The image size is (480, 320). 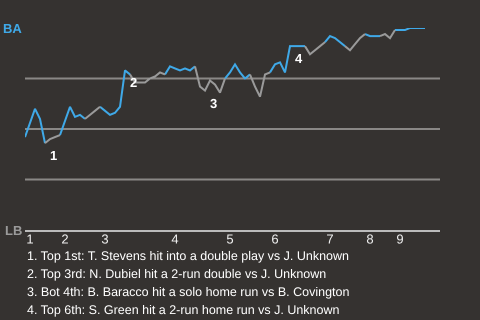 What do you see at coordinates (134, 82) in the screenshot?
I see `annotation: 2` at bounding box center [134, 82].